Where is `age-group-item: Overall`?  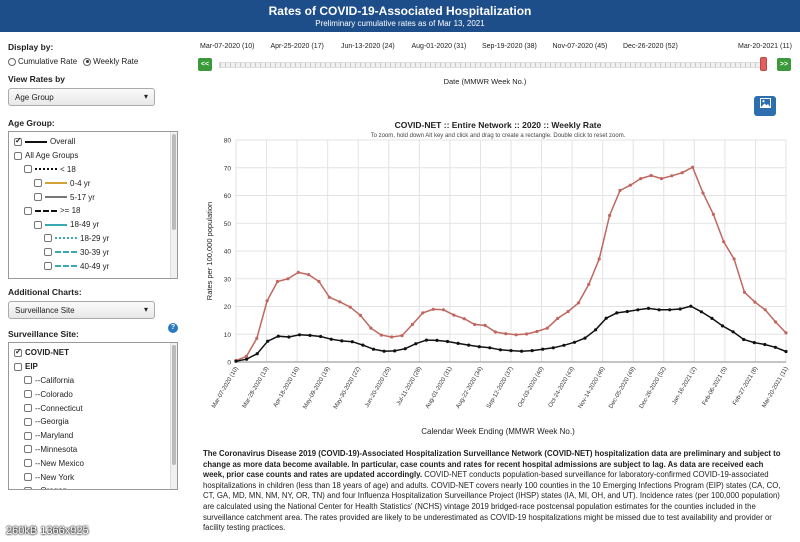
age-group-item: Overall is located at coordinates (95, 142).